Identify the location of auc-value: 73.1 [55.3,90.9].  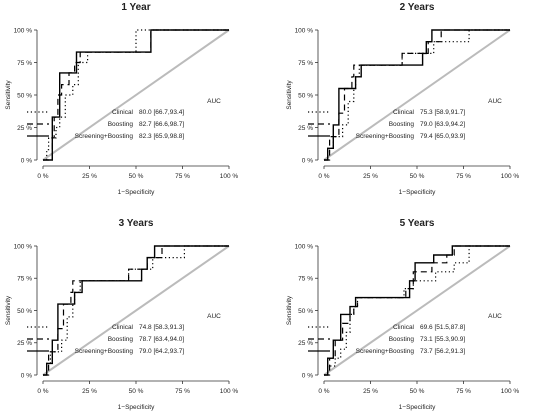
(442, 339).